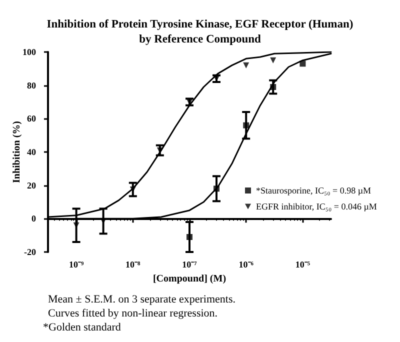 The image size is (400, 342). I want to click on y-tick-label: -20, so click(30, 252).